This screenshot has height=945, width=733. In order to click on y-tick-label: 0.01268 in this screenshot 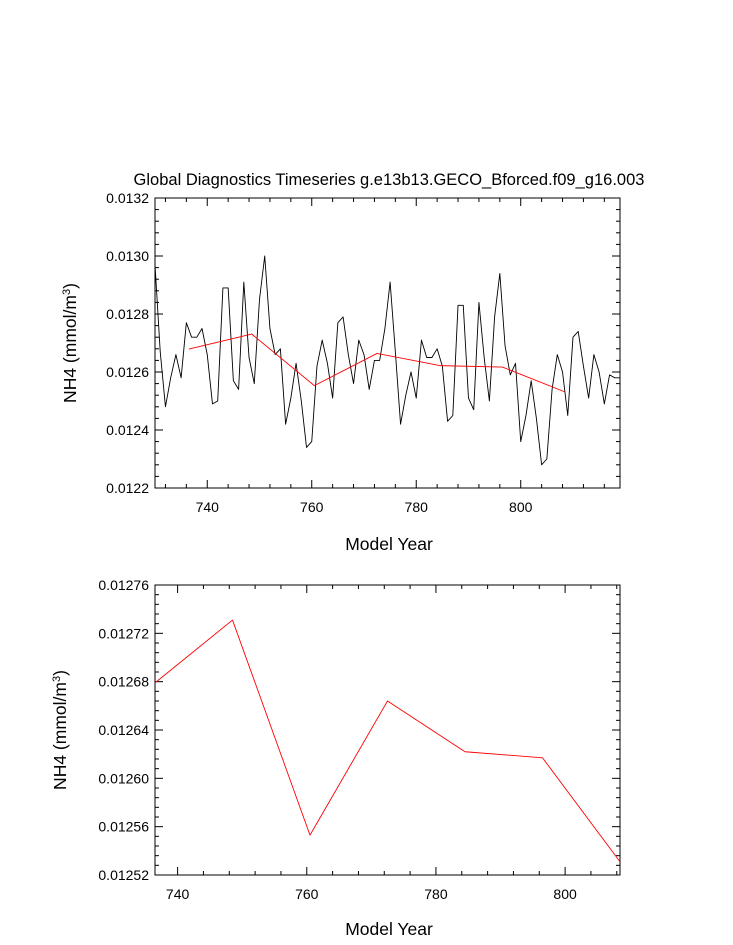, I will do `click(123, 682)`.